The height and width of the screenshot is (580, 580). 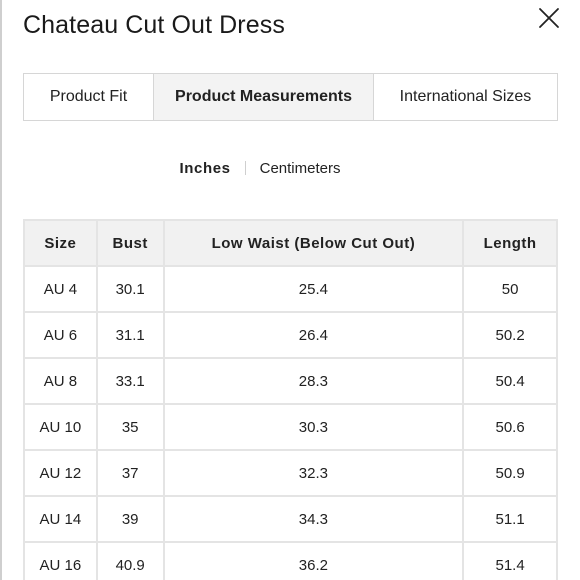 I want to click on cell-length: 50.2, so click(x=510, y=335).